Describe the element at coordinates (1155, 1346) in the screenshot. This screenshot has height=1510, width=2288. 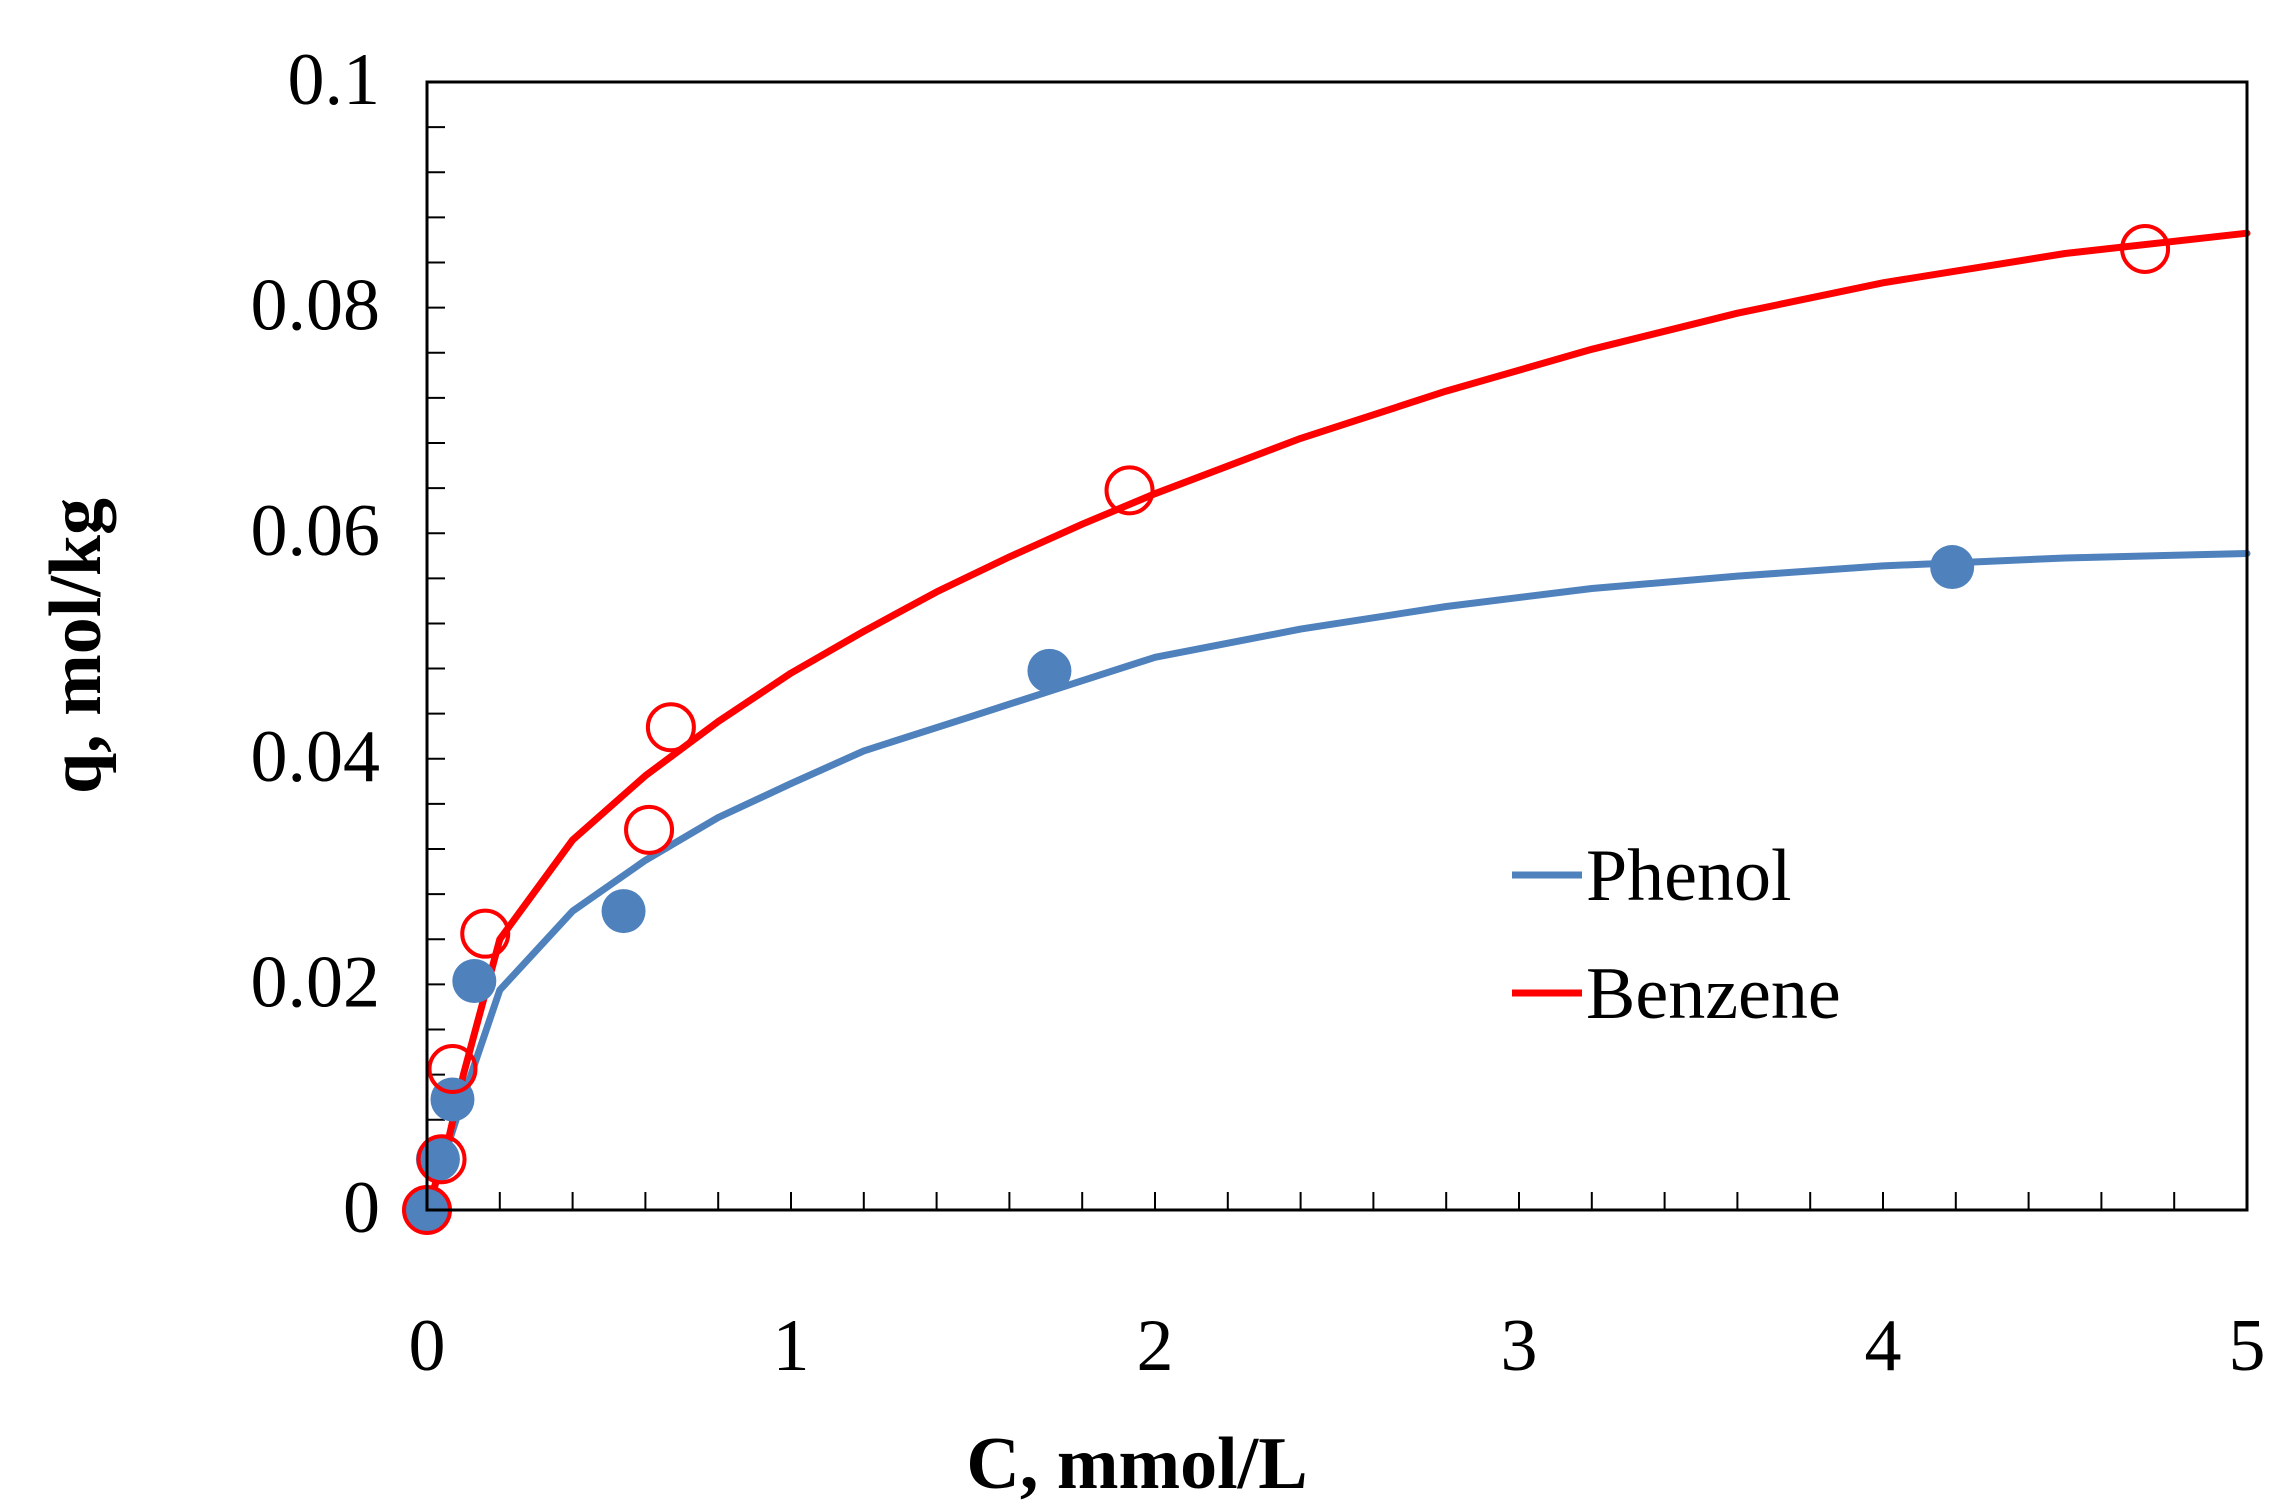
I see `x-tick-label: 2` at that location.